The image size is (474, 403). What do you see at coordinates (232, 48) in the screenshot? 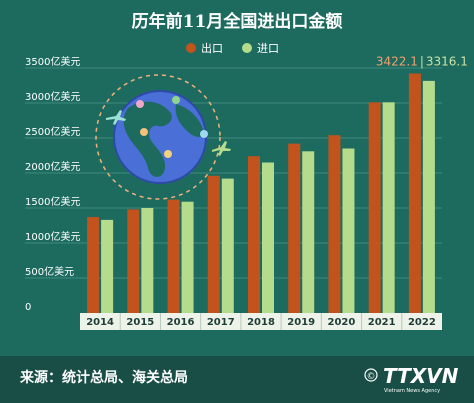
I see `legend: 出口 进口` at bounding box center [232, 48].